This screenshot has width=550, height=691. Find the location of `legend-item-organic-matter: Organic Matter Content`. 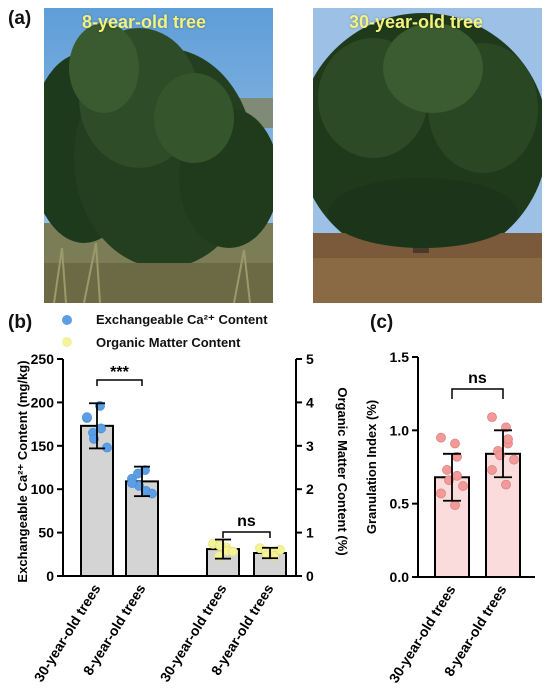

legend-item-organic-matter: Organic Matter Content is located at coordinates (165, 342).